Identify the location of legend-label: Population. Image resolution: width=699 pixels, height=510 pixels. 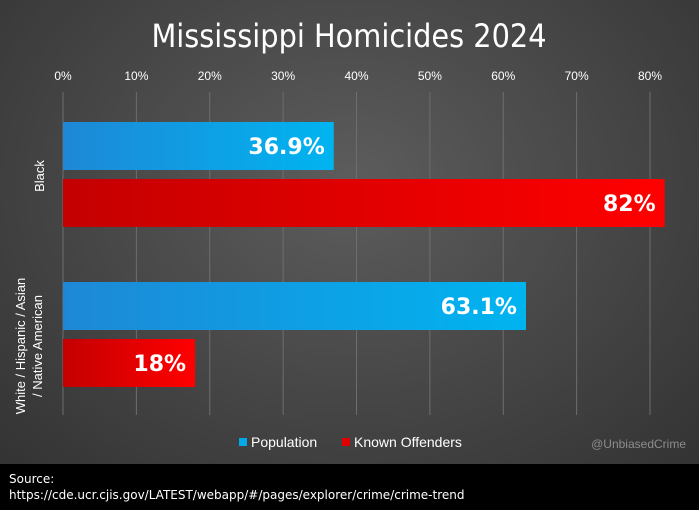
(284, 442).